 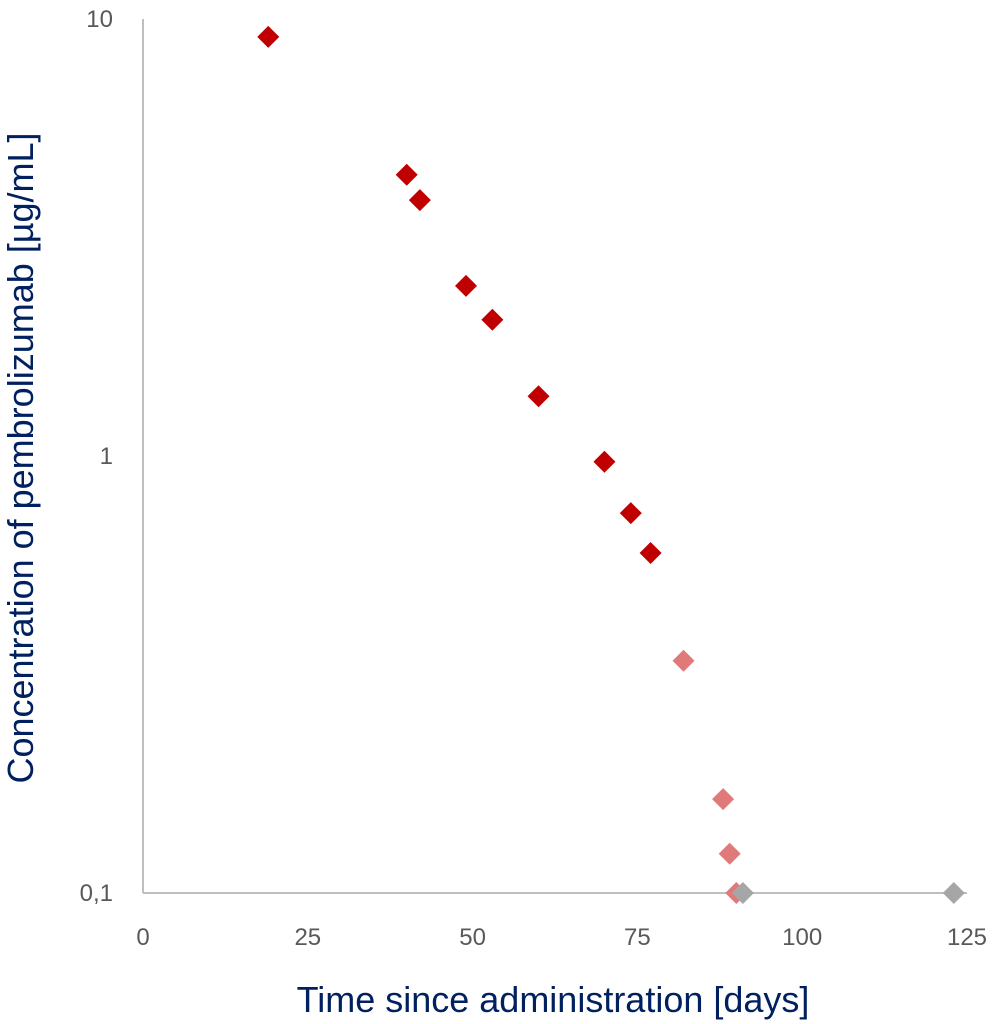 What do you see at coordinates (96, 893) in the screenshot?
I see `y-tick-label: 0,1` at bounding box center [96, 893].